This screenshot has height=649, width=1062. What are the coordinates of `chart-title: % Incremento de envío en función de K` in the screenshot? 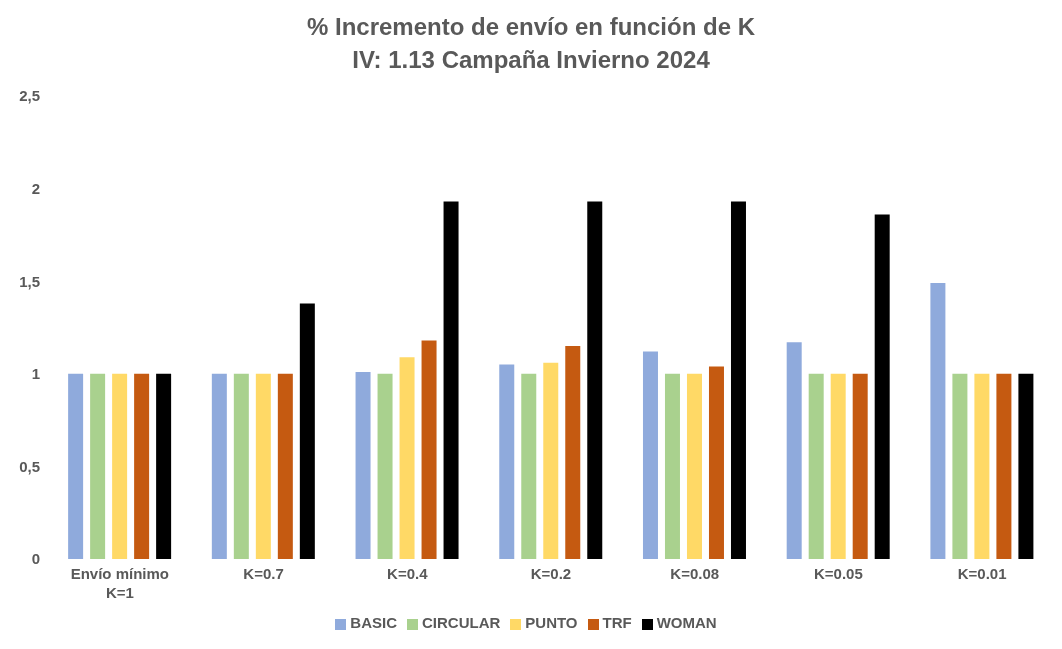 It's located at (531, 27).